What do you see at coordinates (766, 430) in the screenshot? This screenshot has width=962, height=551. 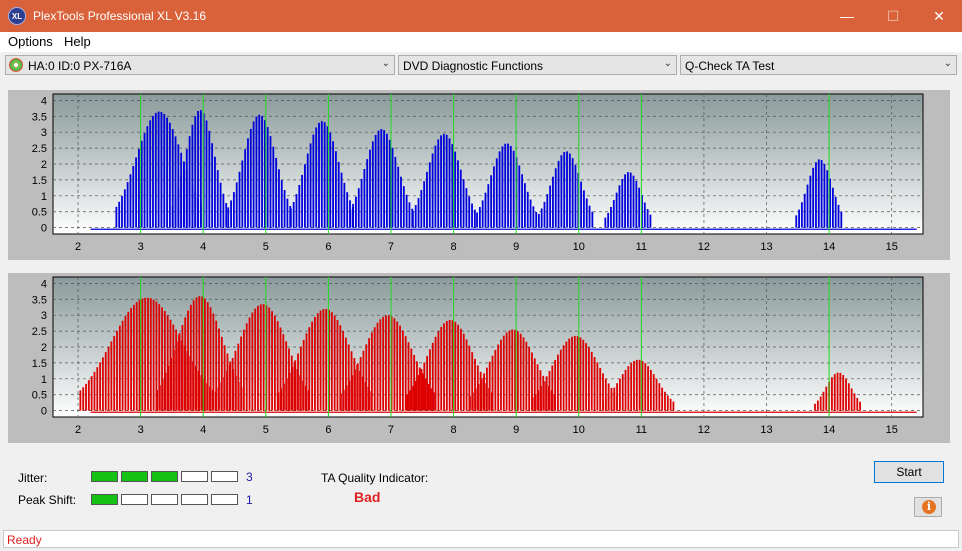 I see `x-tick-label: 13` at bounding box center [766, 430].